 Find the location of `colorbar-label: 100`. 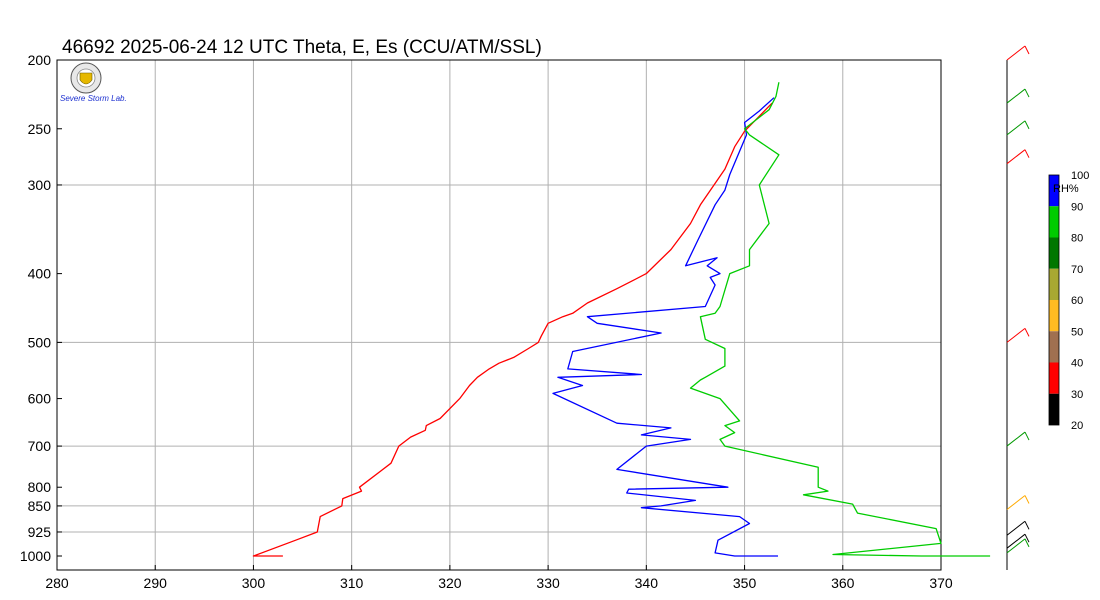

colorbar-label: 100 is located at coordinates (1080, 176).